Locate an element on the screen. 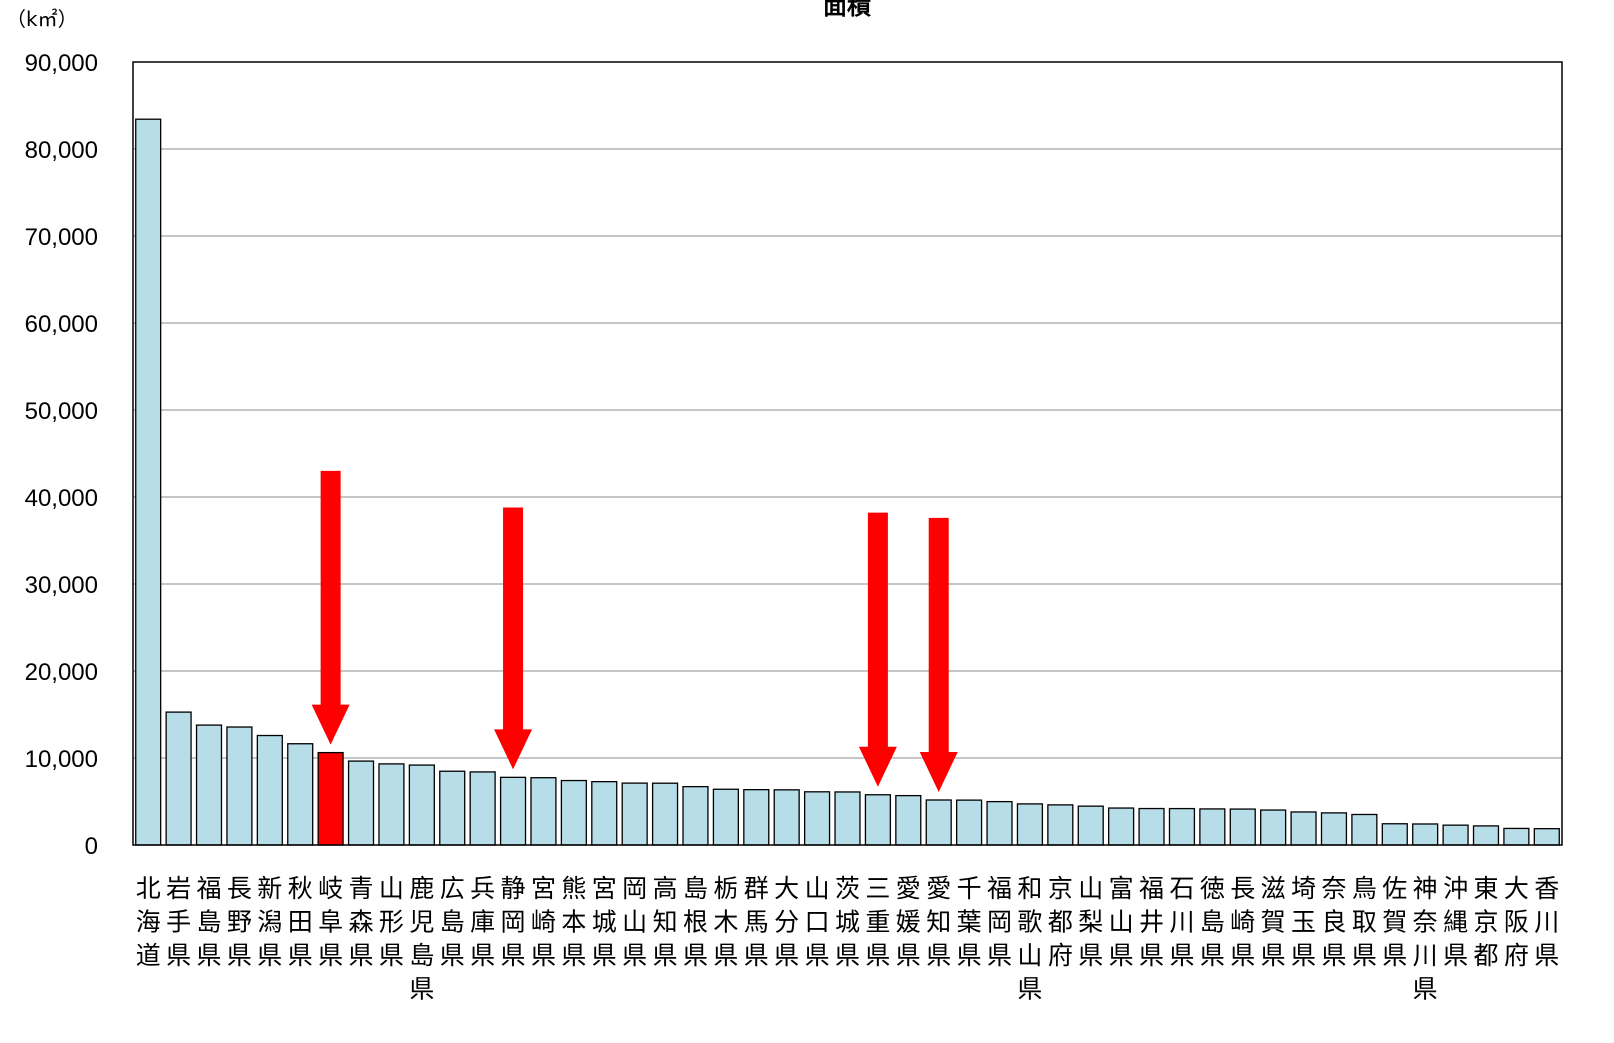 Image resolution: width=1614 pixels, height=1043 pixels. y-tick-label: 10,000 is located at coordinates (61, 759).